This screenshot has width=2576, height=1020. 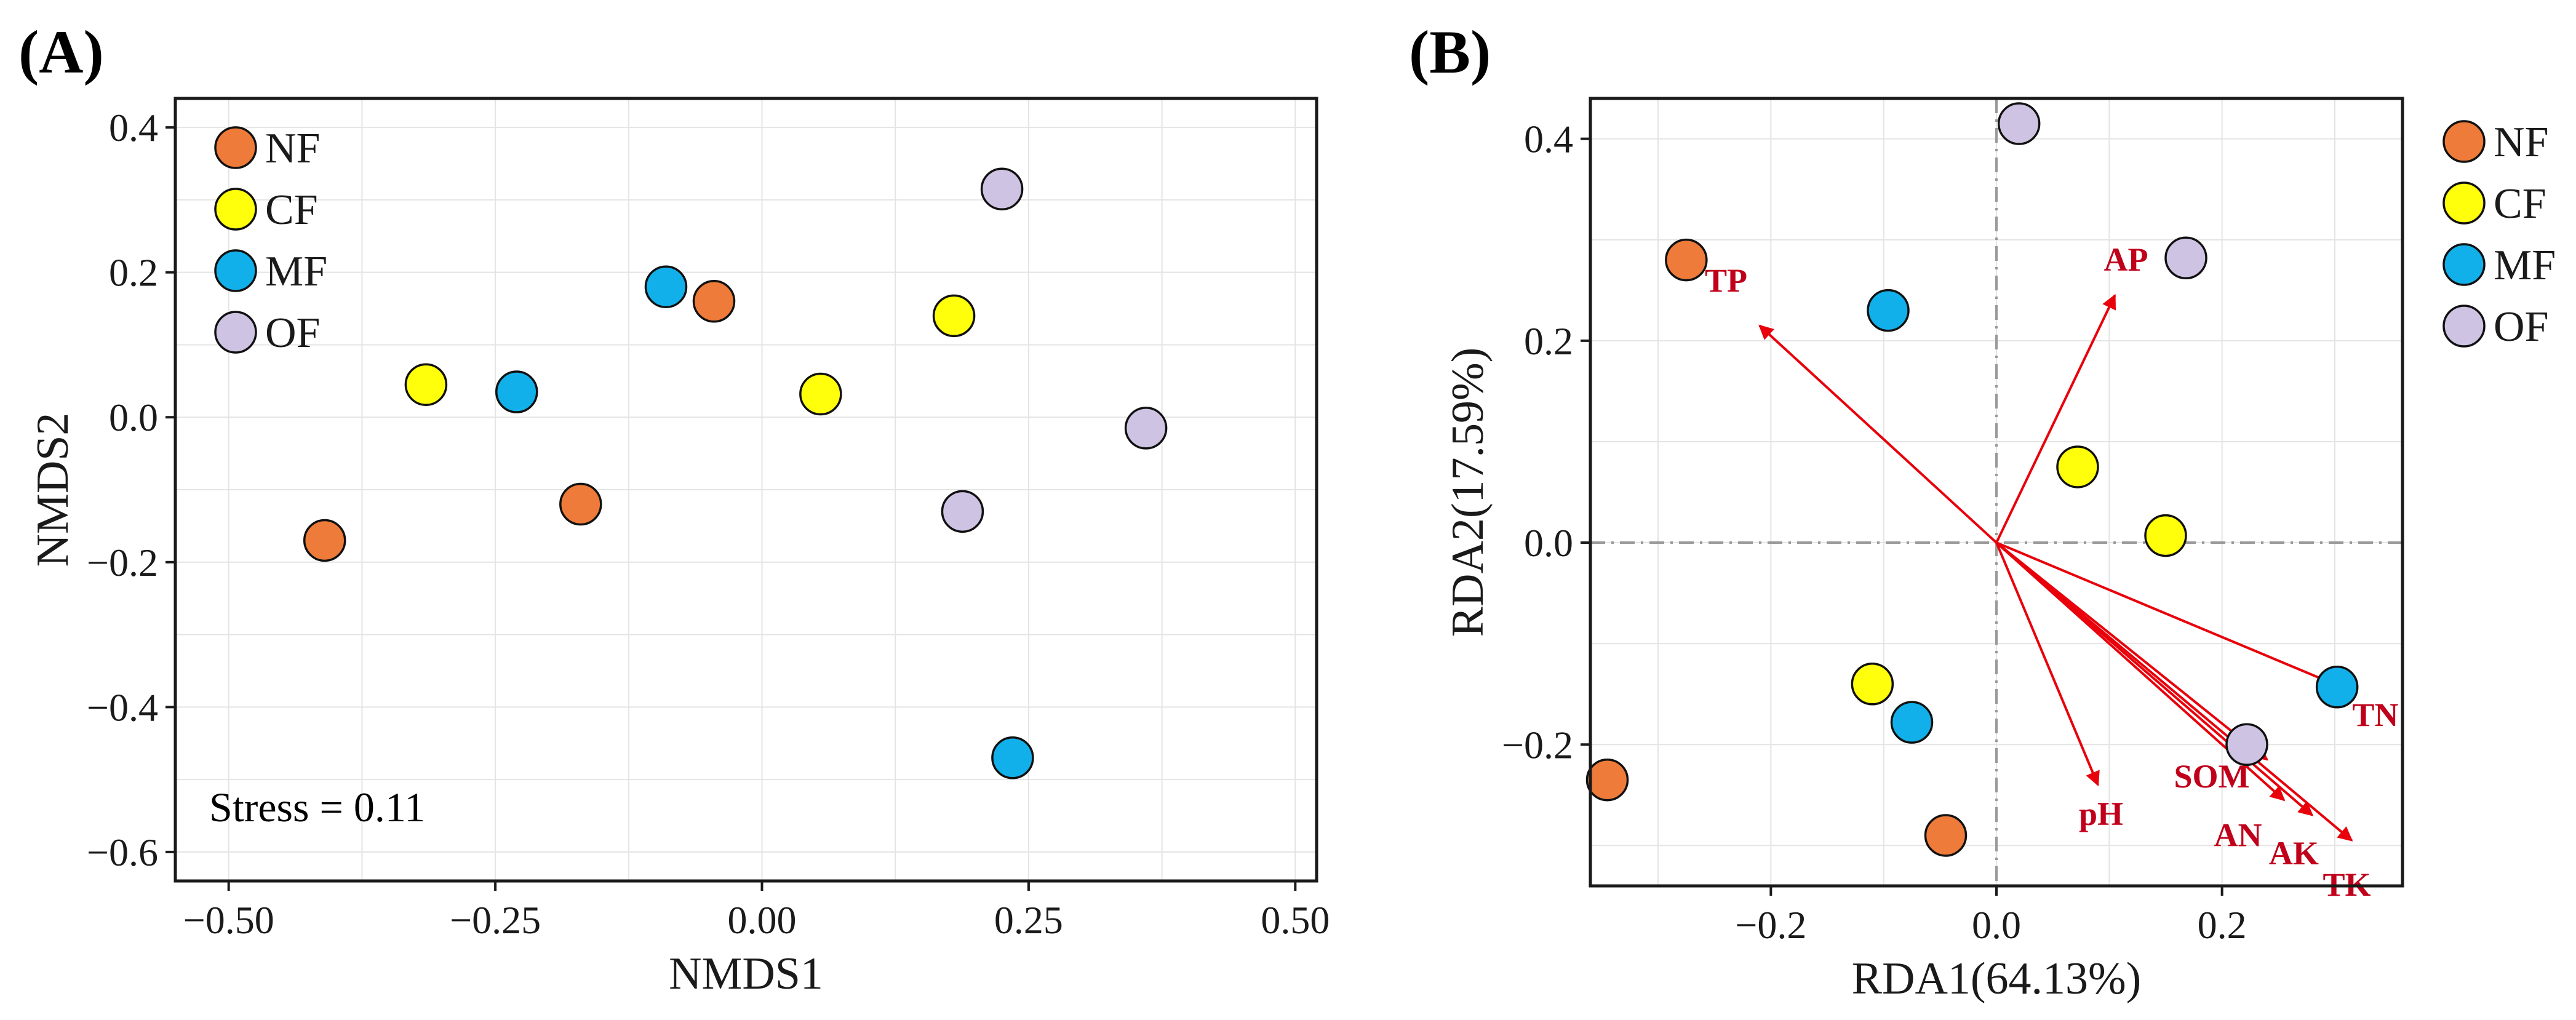 What do you see at coordinates (1997, 925) in the screenshot?
I see `x-tick-label: 0.0` at bounding box center [1997, 925].